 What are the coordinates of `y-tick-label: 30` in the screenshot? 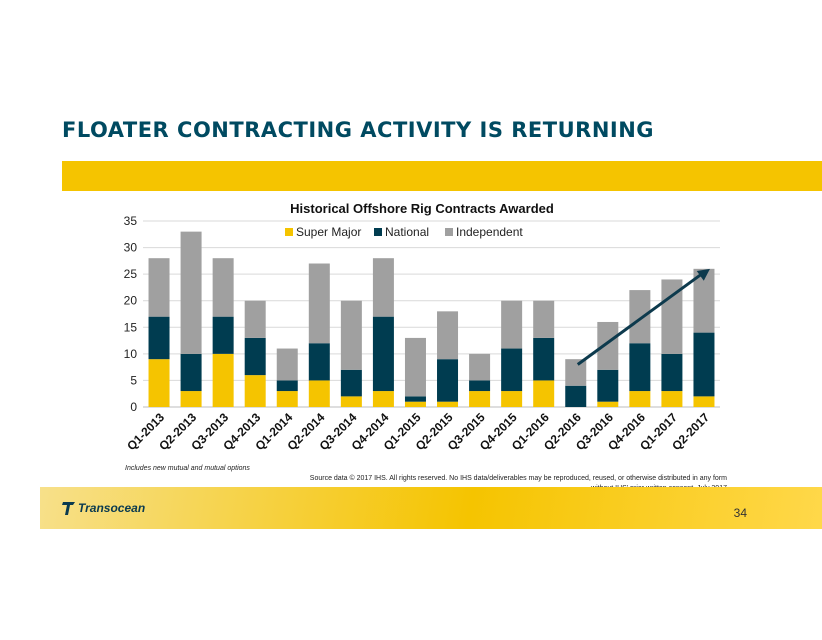 It's located at (131, 248).